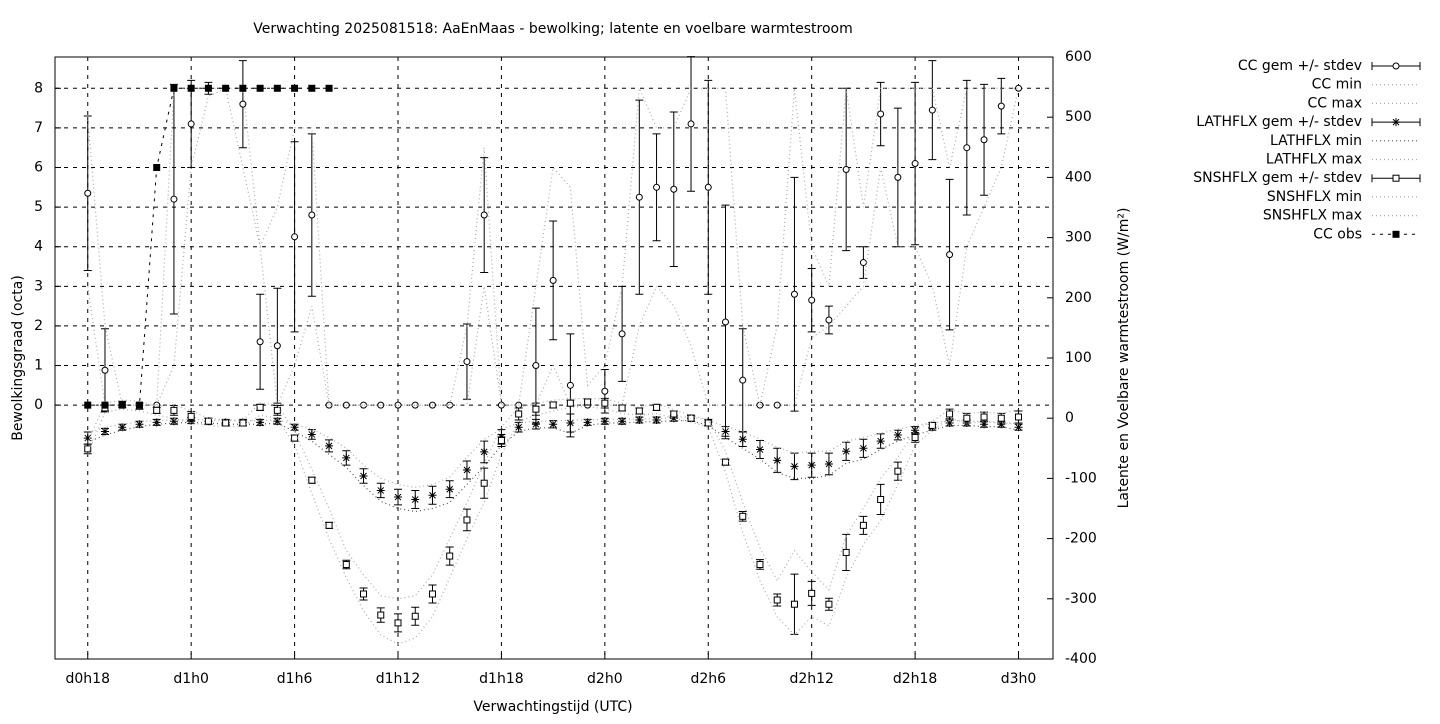 The image size is (1440, 724). I want to click on legend-label: SNSHFLX gem +/- stdev, so click(1277, 178).